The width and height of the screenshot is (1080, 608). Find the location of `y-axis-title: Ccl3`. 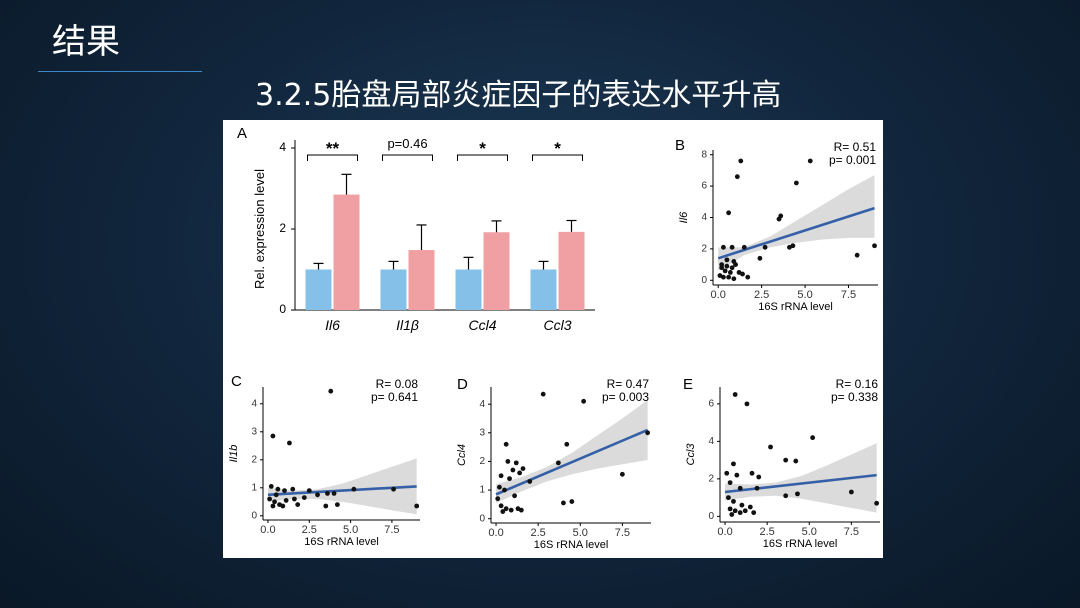

y-axis-title: Ccl3 is located at coordinates (691, 454).